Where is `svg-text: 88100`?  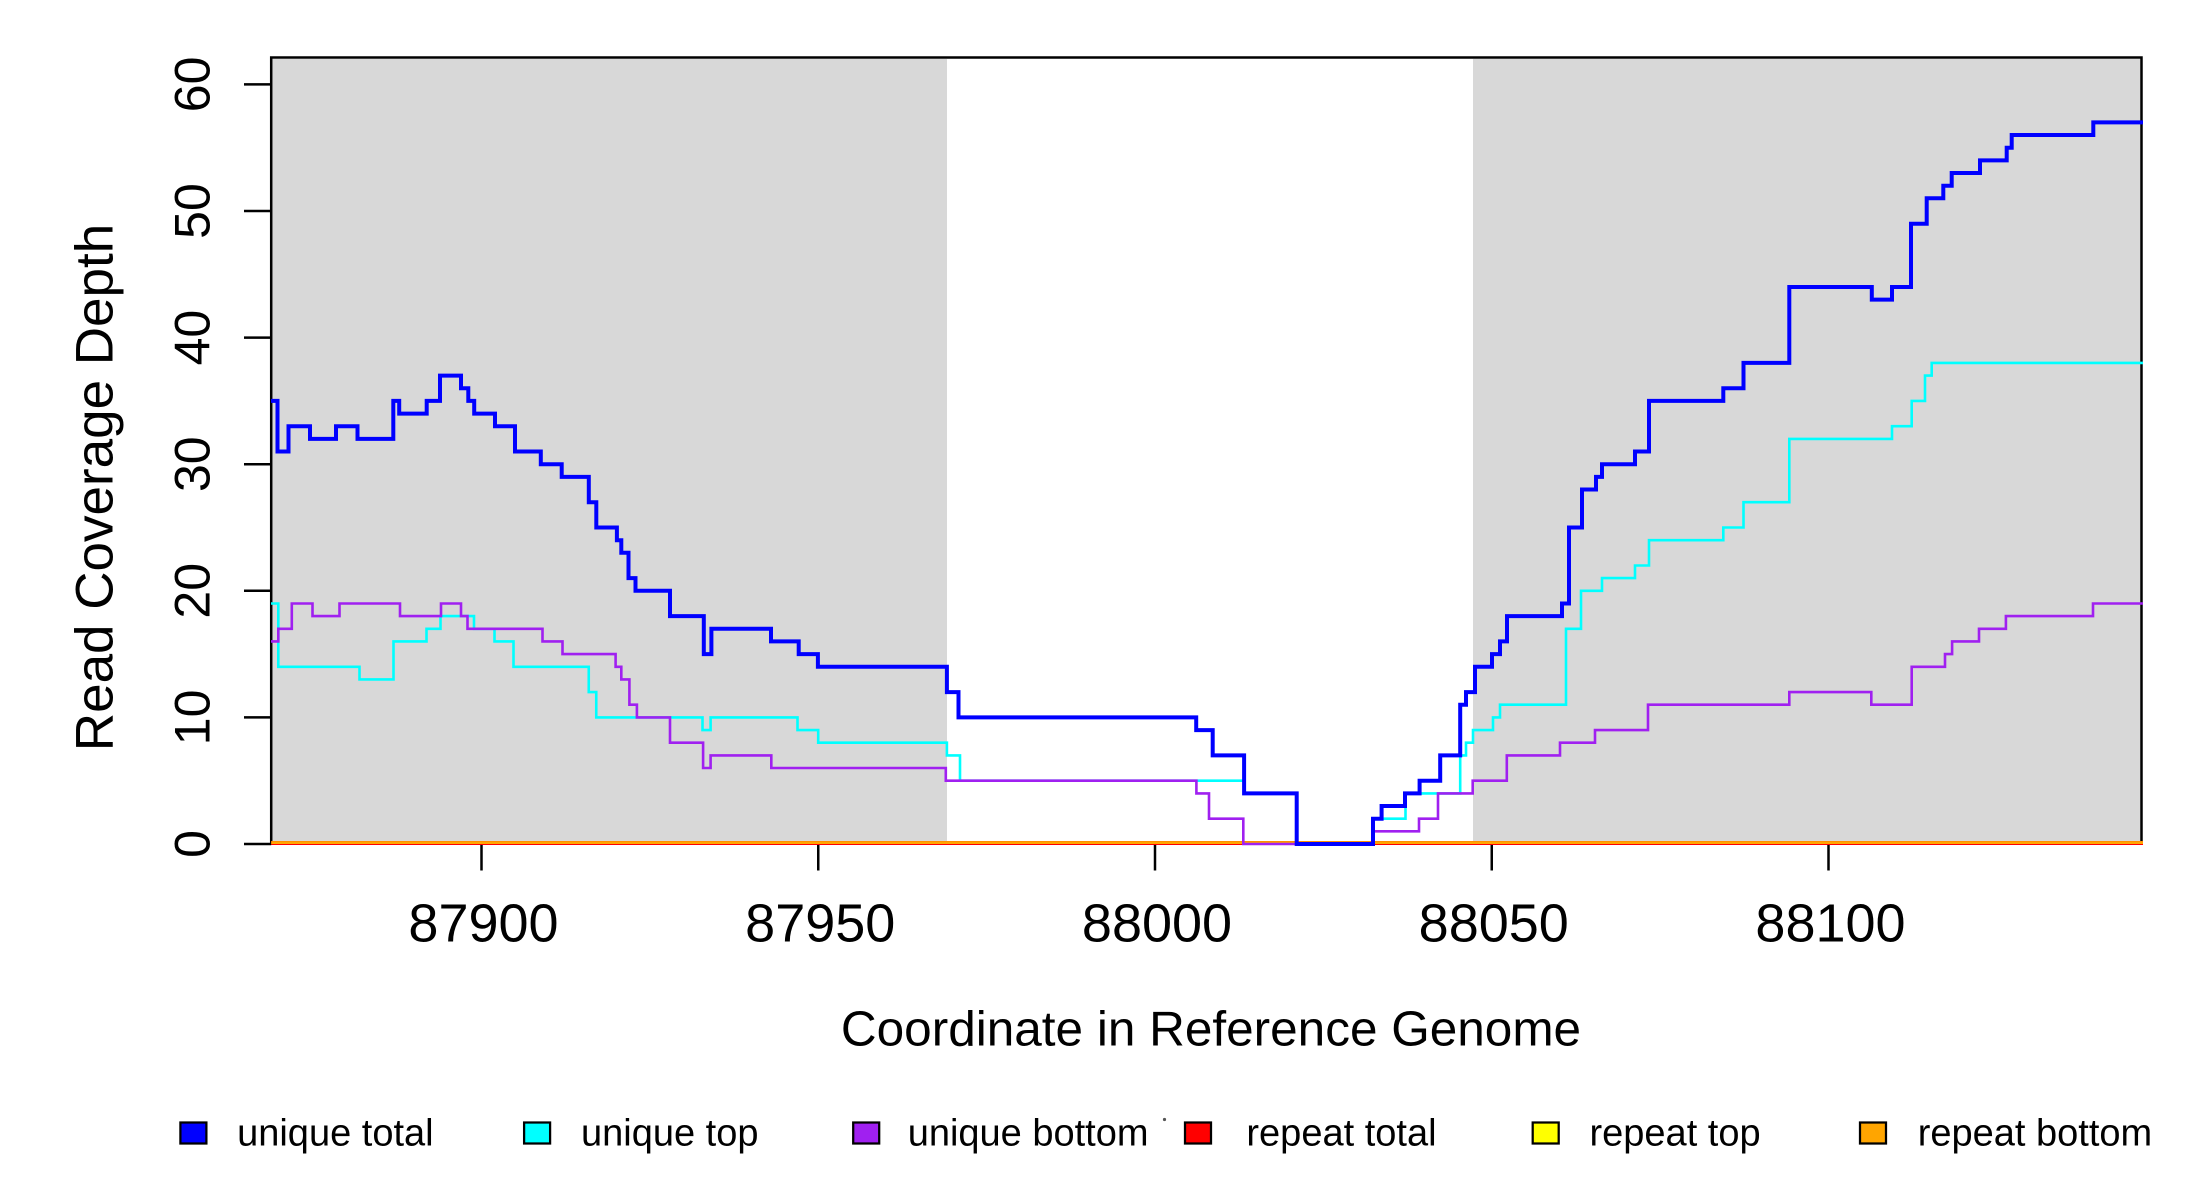 svg-text: 88100 is located at coordinates (1830, 924).